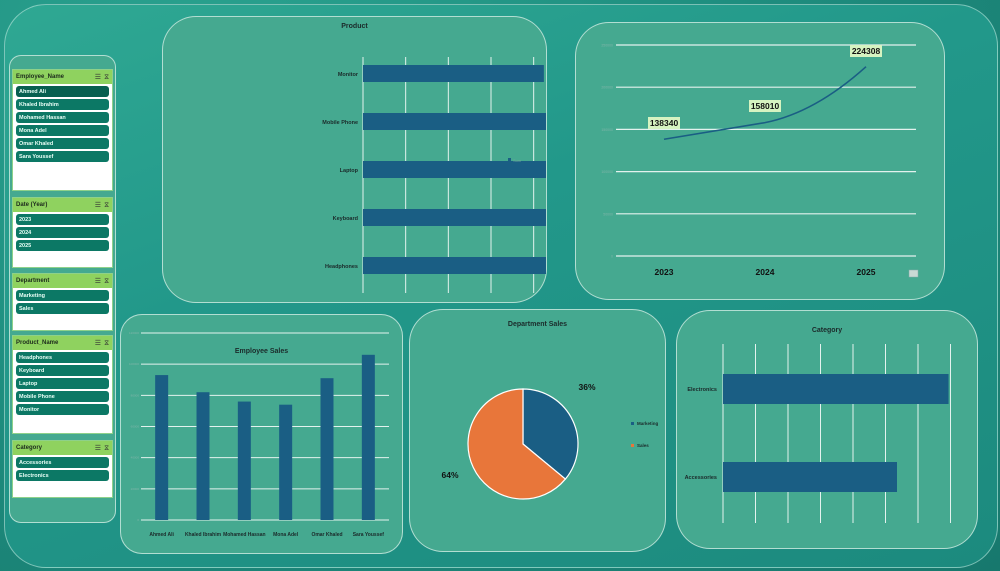  Describe the element at coordinates (62, 448) in the screenshot. I see `slicer-header: Category ☰ ⧖` at that location.